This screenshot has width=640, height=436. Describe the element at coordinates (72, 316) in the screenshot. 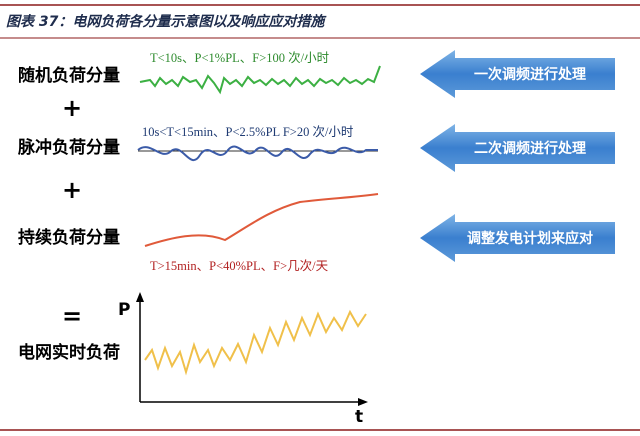

I see `operator: =` at that location.